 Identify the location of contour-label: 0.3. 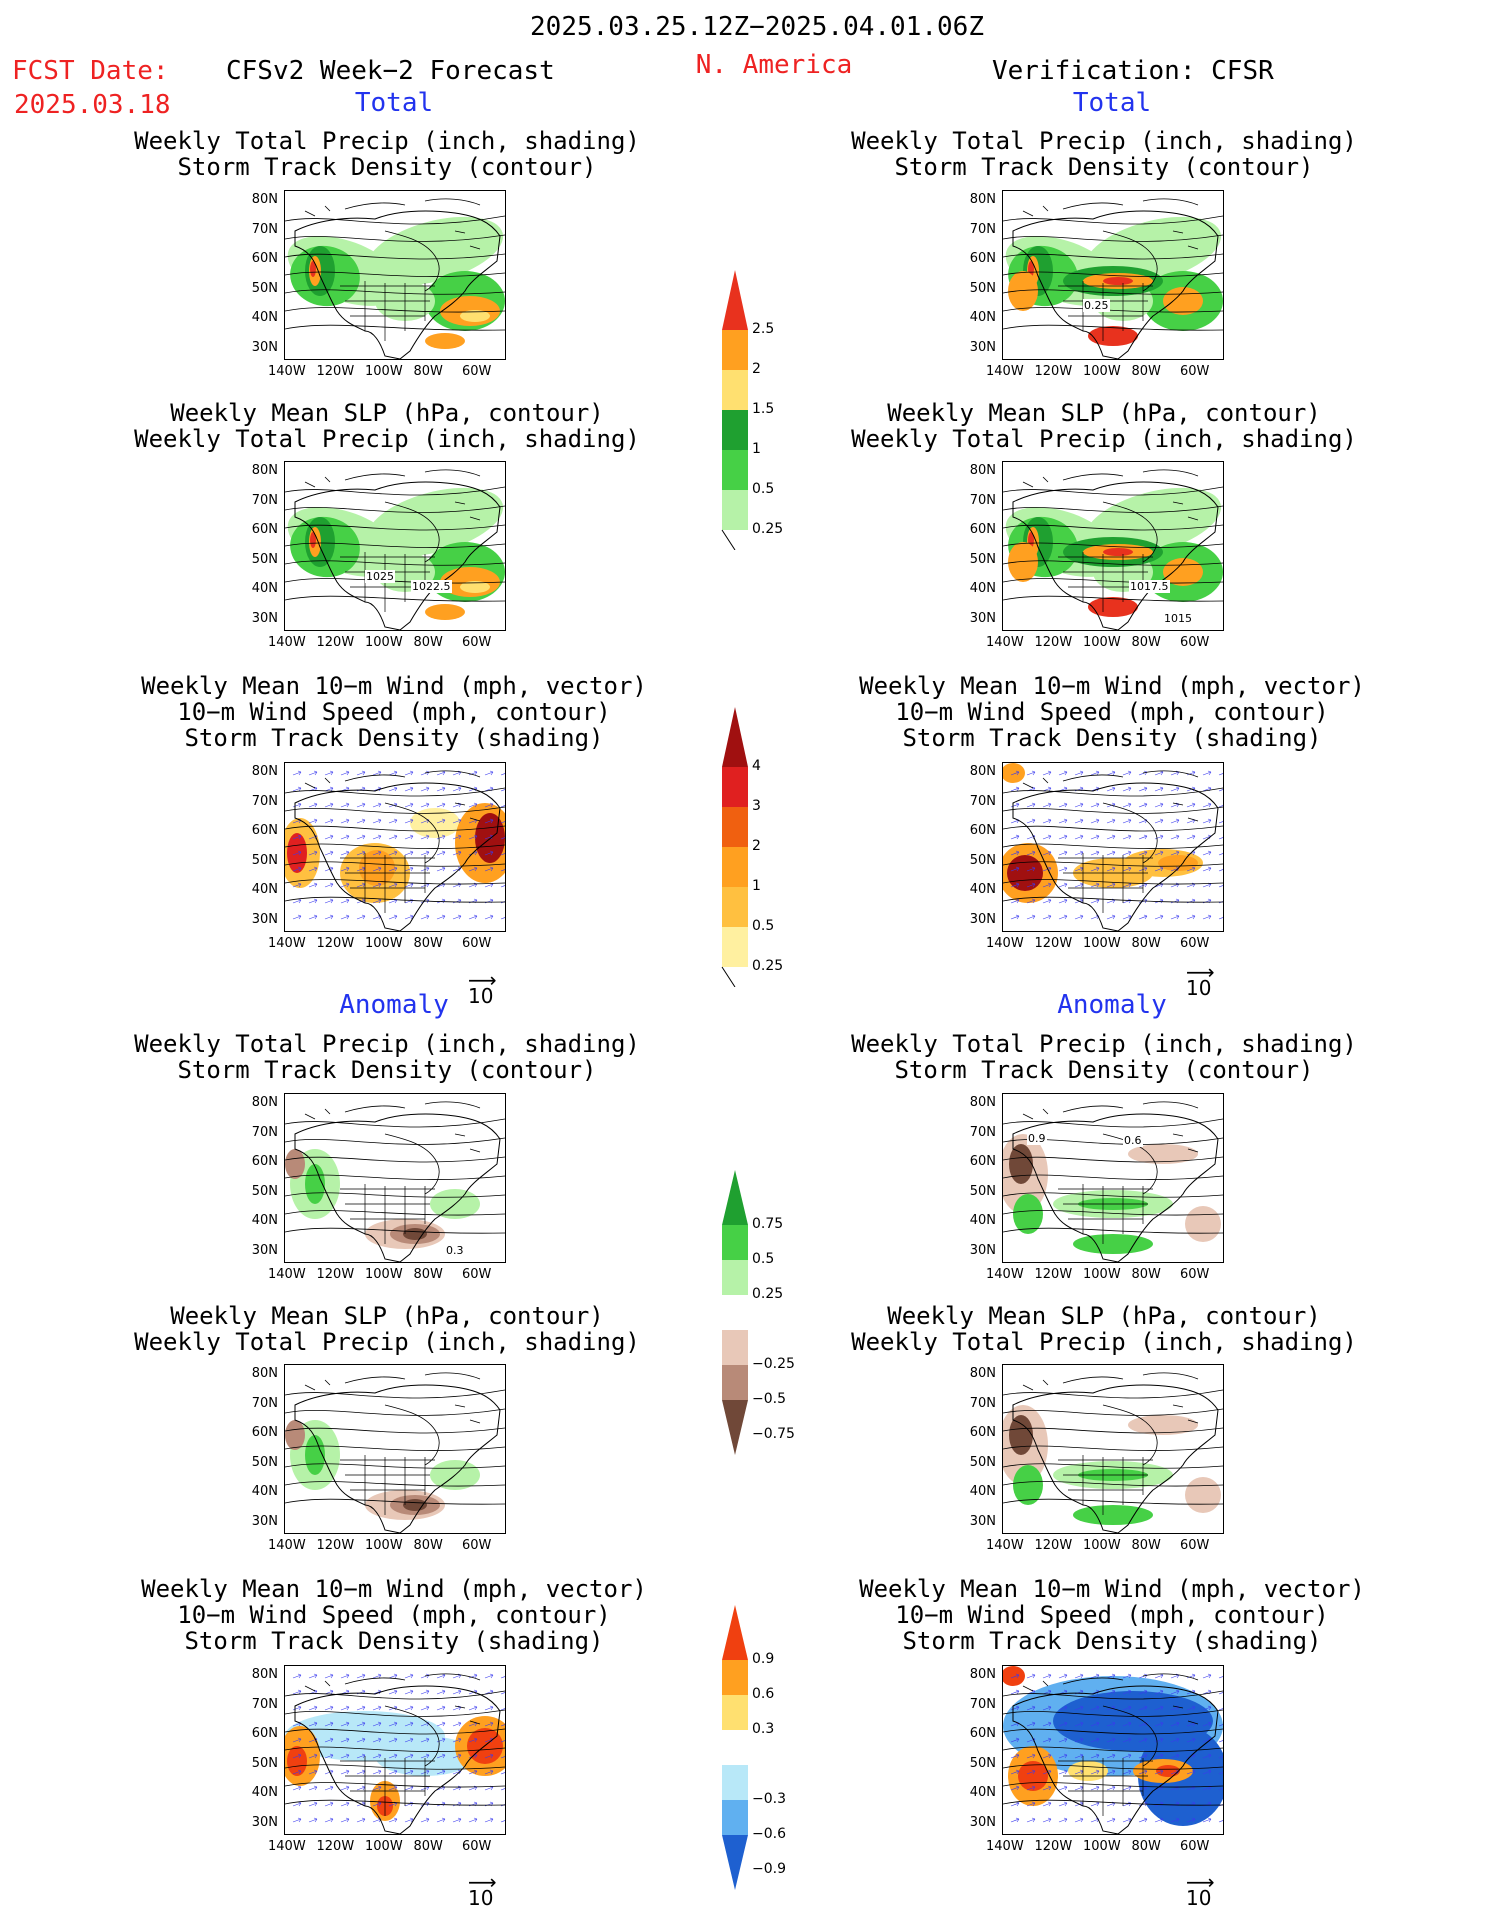
(455, 1250).